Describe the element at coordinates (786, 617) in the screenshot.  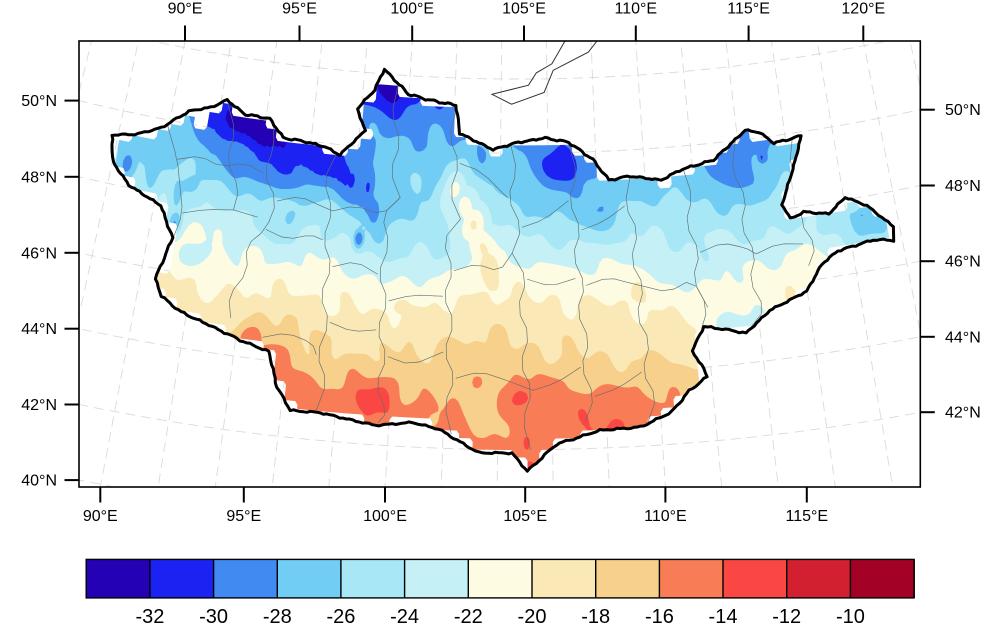
I see `svg-text: -12` at that location.